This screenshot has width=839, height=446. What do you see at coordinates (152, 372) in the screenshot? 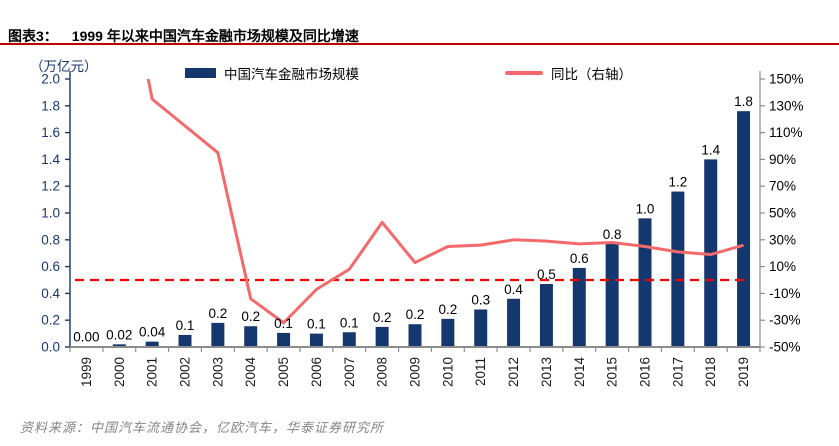
I see `x-axis-label-2001: 2001` at bounding box center [152, 372].